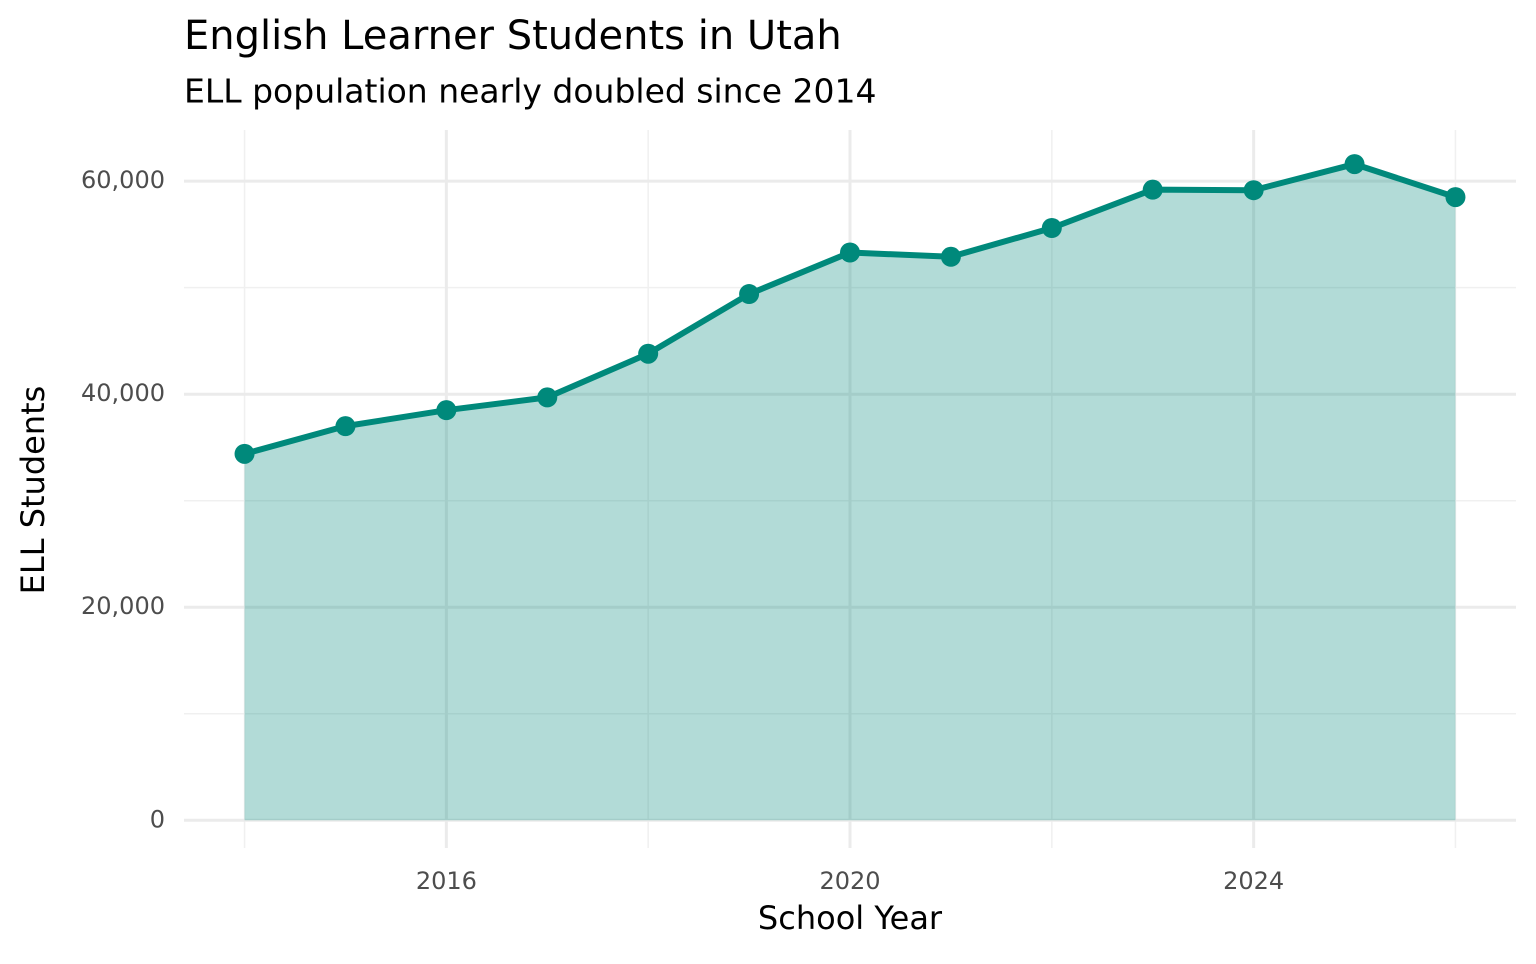 Image resolution: width=1536 pixels, height=964 pixels. I want to click on y-tick-label: 60,000, so click(123, 180).